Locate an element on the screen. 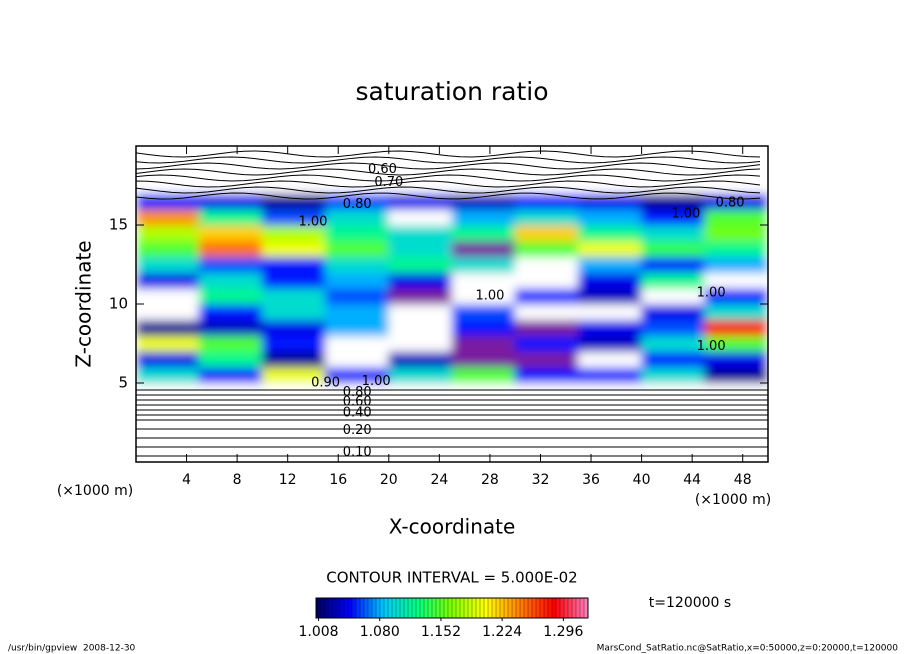  x-tick-label: 20 is located at coordinates (389, 480).